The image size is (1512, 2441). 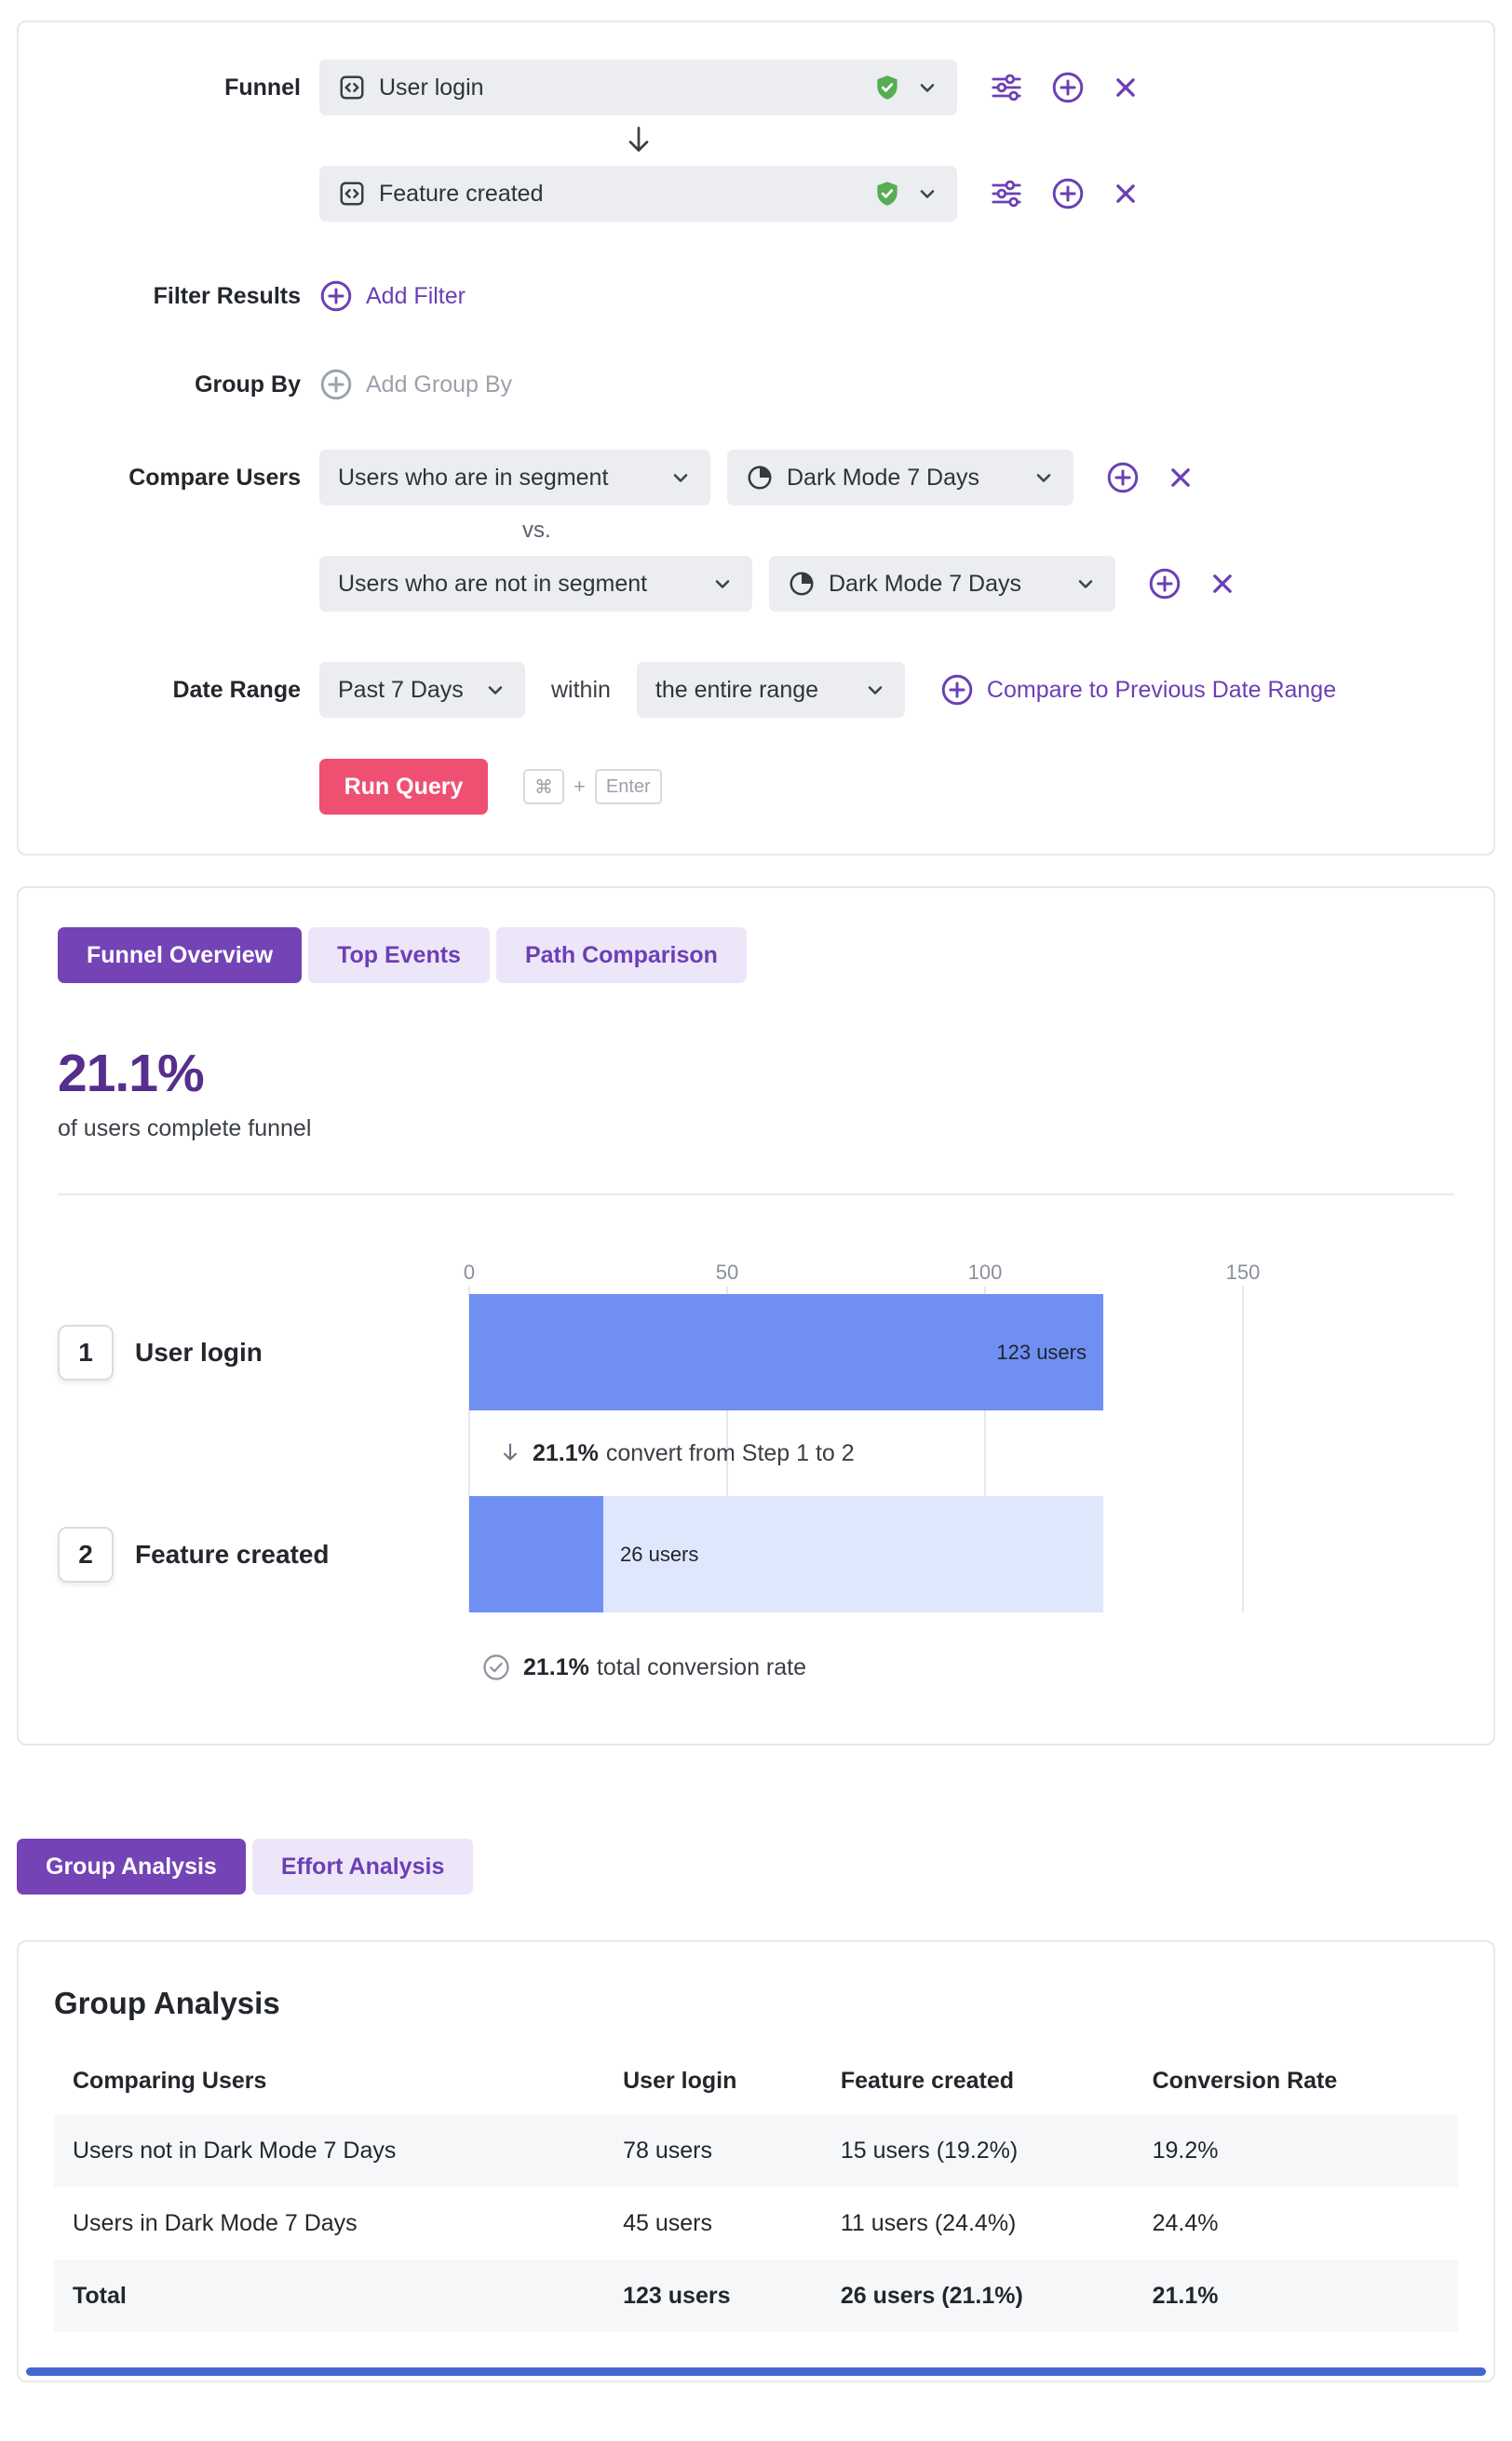 I want to click on funnel-step-row: User login, so click(x=729, y=87).